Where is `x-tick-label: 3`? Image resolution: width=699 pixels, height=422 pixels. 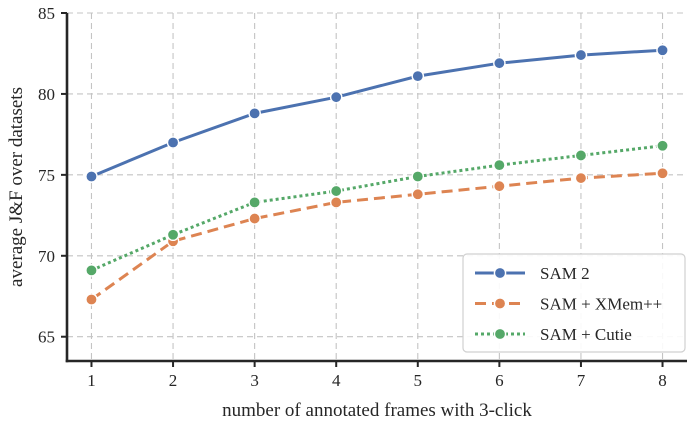
x-tick-label: 3 is located at coordinates (254, 380).